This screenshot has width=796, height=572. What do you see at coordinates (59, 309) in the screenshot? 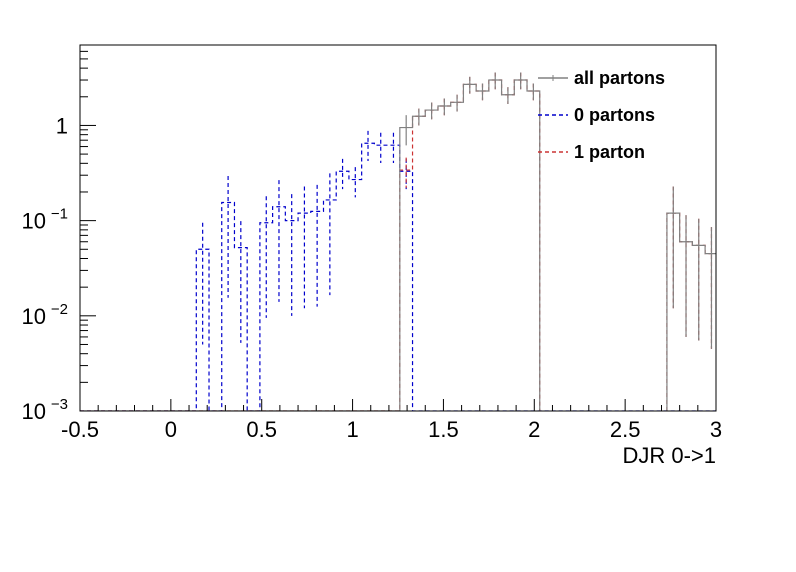
I see `y-tick-exponent: −2` at bounding box center [59, 309].